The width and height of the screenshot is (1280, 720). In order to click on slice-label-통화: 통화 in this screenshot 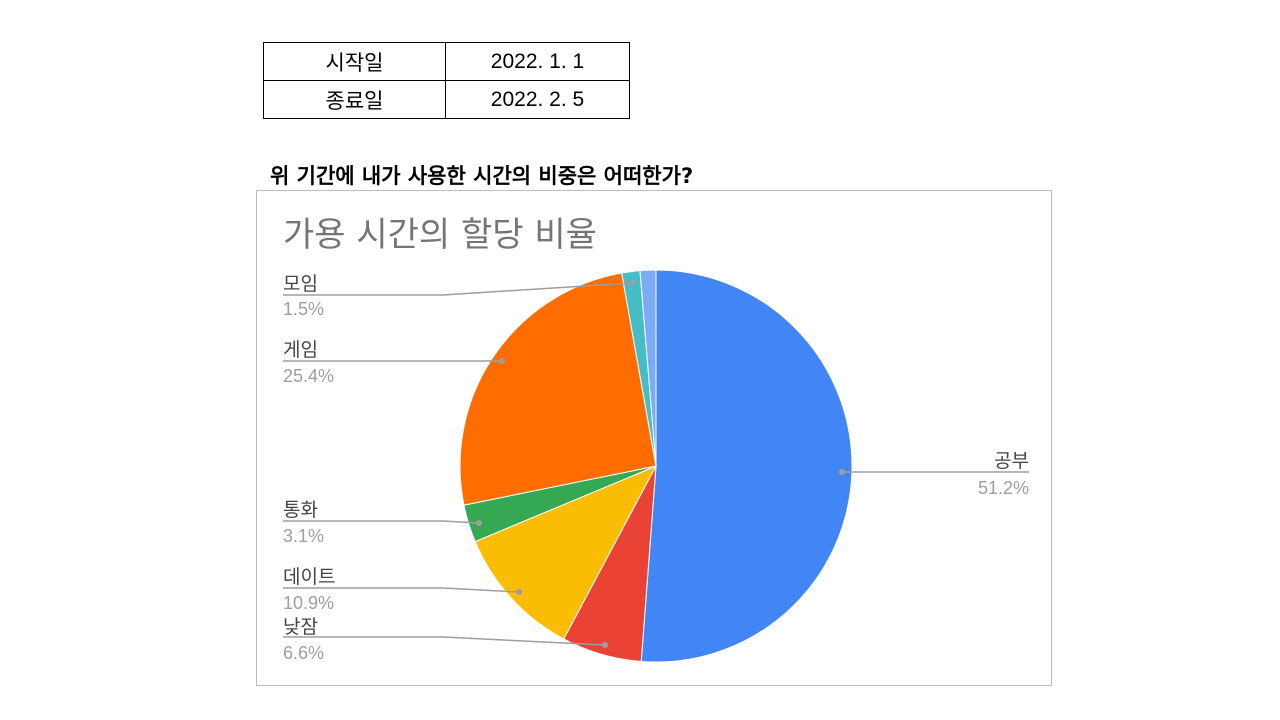, I will do `click(300, 510)`.